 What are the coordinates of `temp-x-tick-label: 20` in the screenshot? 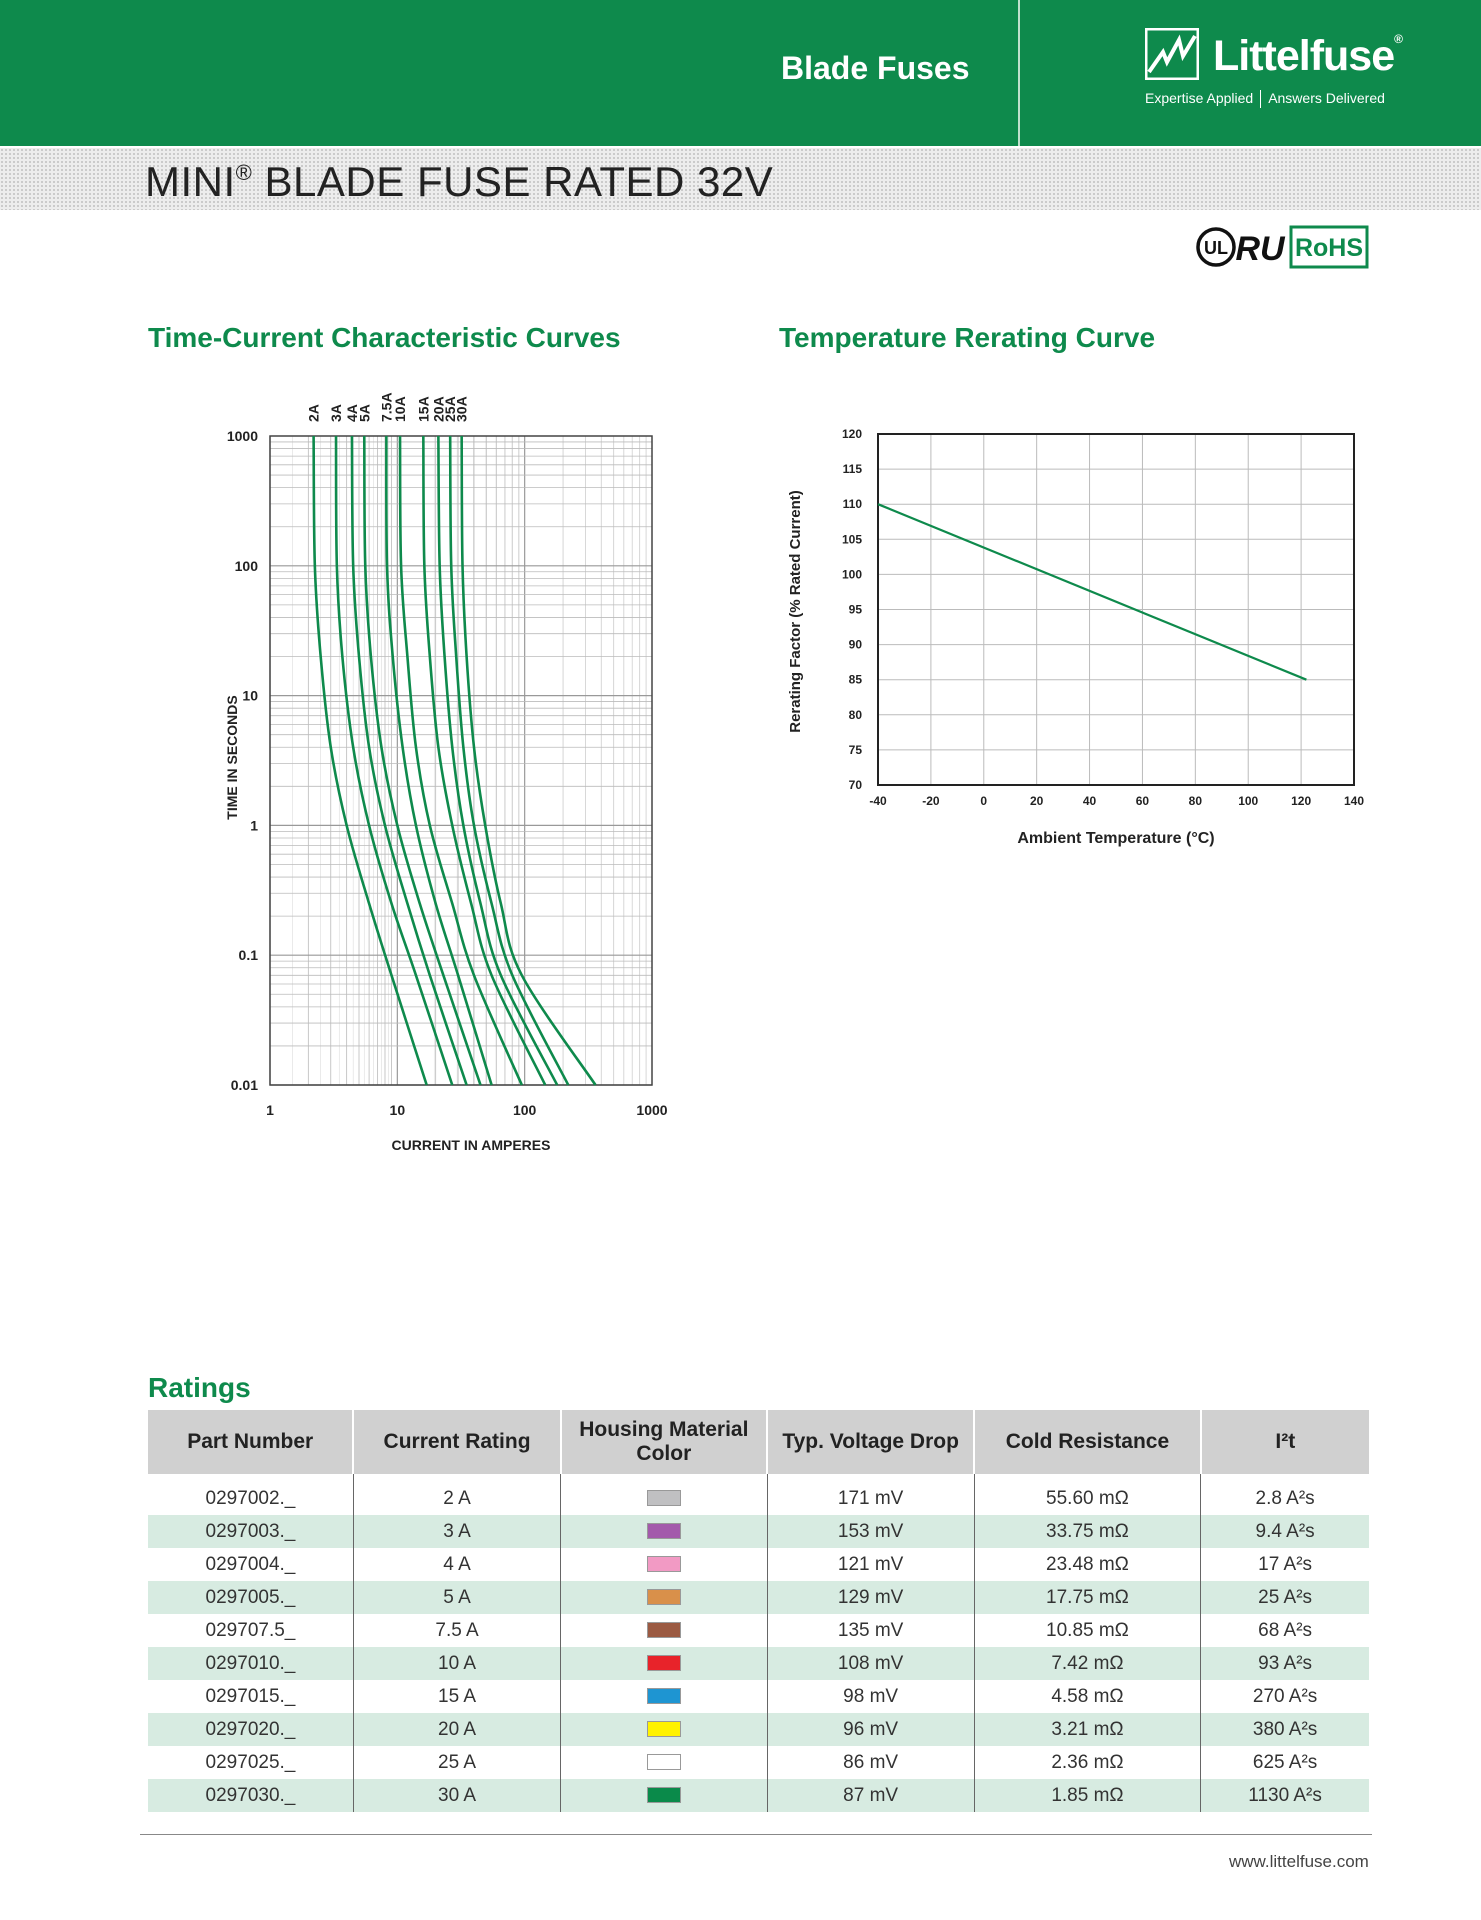 It's located at (1037, 801).